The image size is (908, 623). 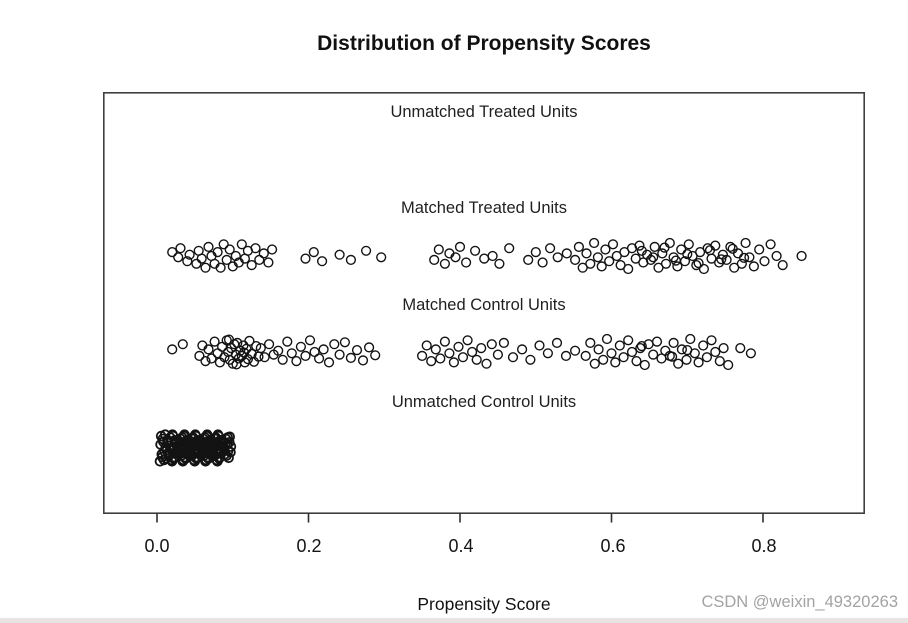 What do you see at coordinates (460, 518) in the screenshot?
I see `x-axis-ticks` at bounding box center [460, 518].